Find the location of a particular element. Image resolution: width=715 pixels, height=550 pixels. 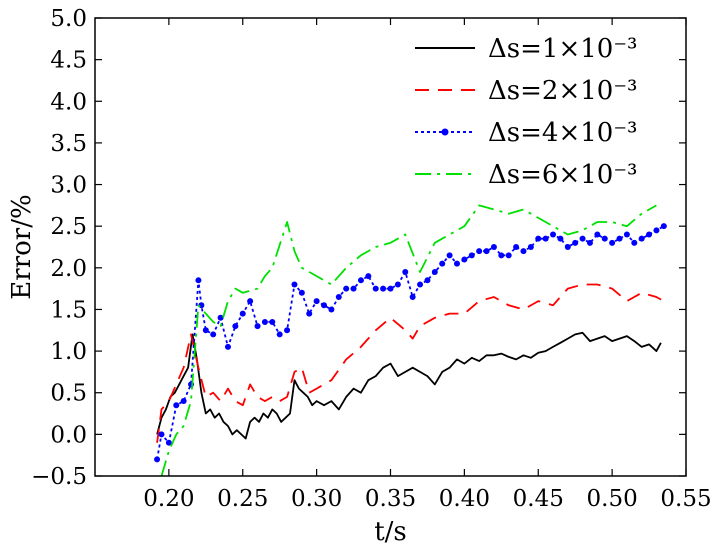

y-tick-label: 1.5 is located at coordinates (68, 310).